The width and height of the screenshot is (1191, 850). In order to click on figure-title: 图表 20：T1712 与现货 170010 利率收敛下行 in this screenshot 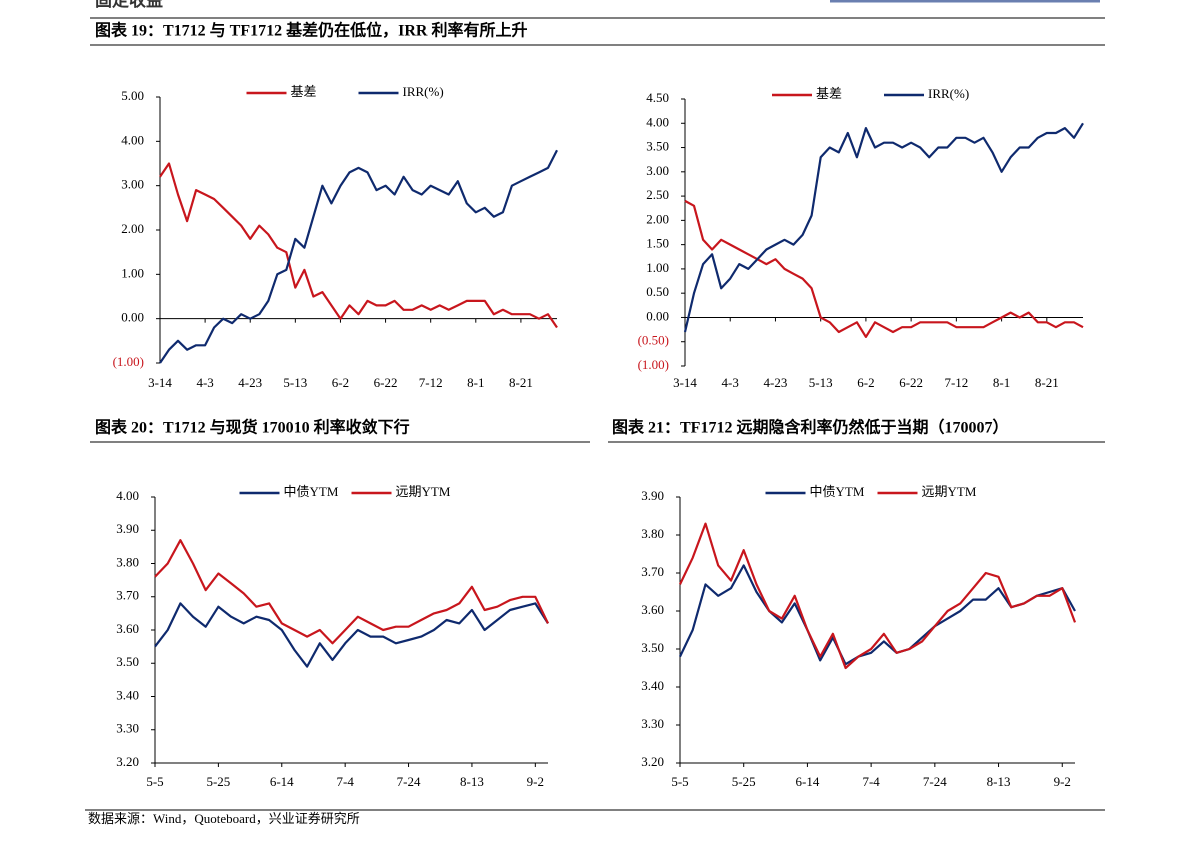, I will do `click(252, 427)`.